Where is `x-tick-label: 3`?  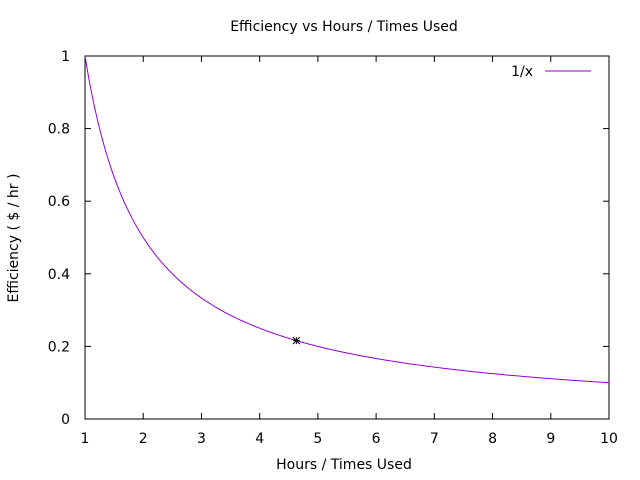
x-tick-label: 3 is located at coordinates (201, 439).